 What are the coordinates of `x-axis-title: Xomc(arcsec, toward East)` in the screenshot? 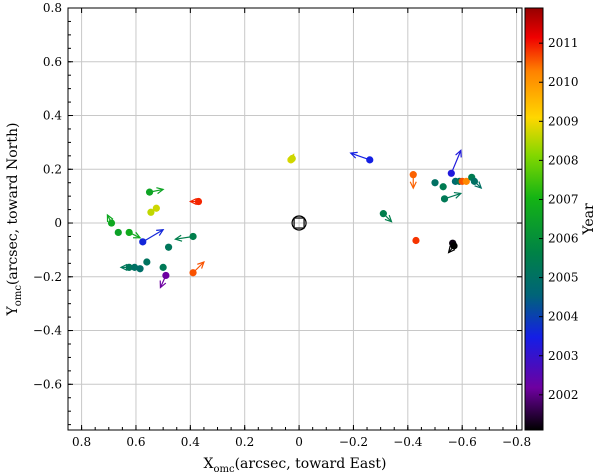 It's located at (295, 465).